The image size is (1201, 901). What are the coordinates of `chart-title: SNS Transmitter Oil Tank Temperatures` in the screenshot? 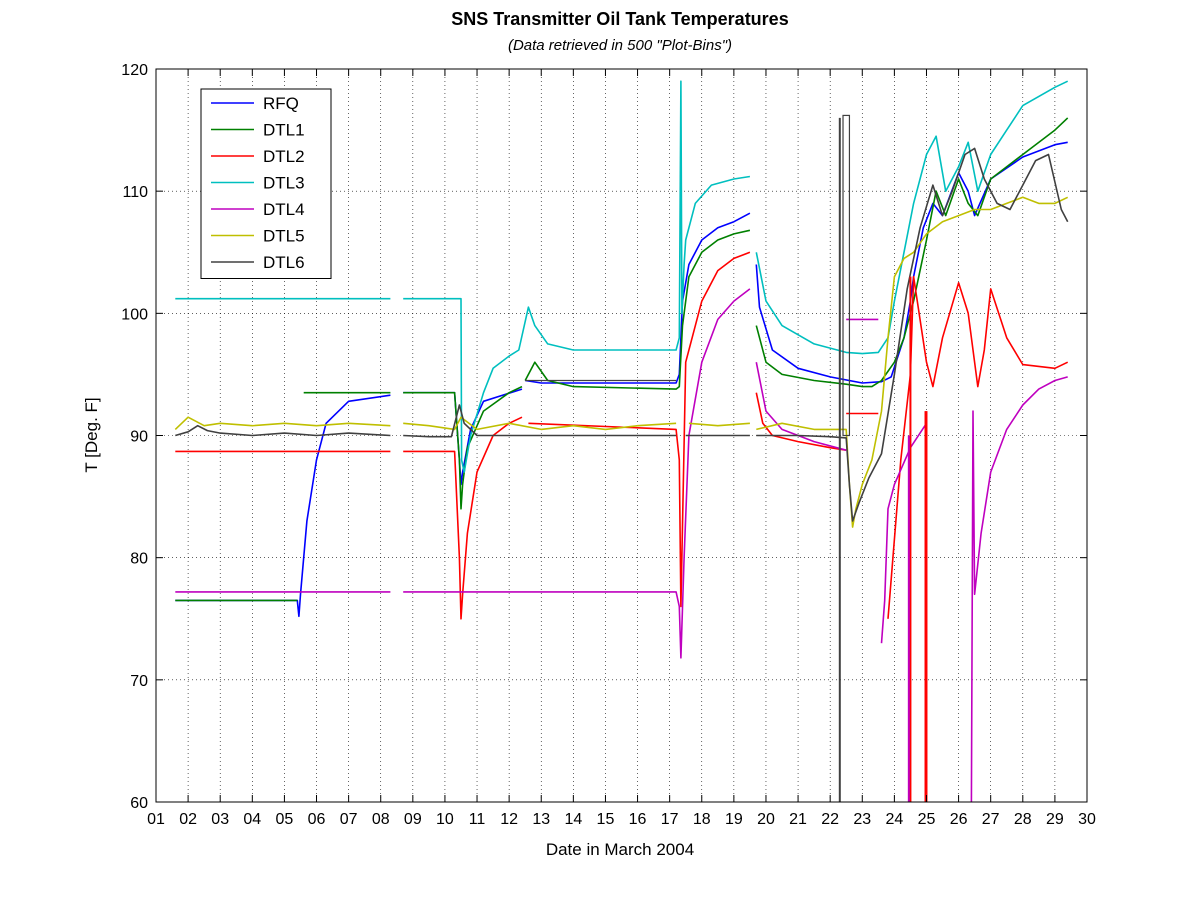 It's located at (619, 19).